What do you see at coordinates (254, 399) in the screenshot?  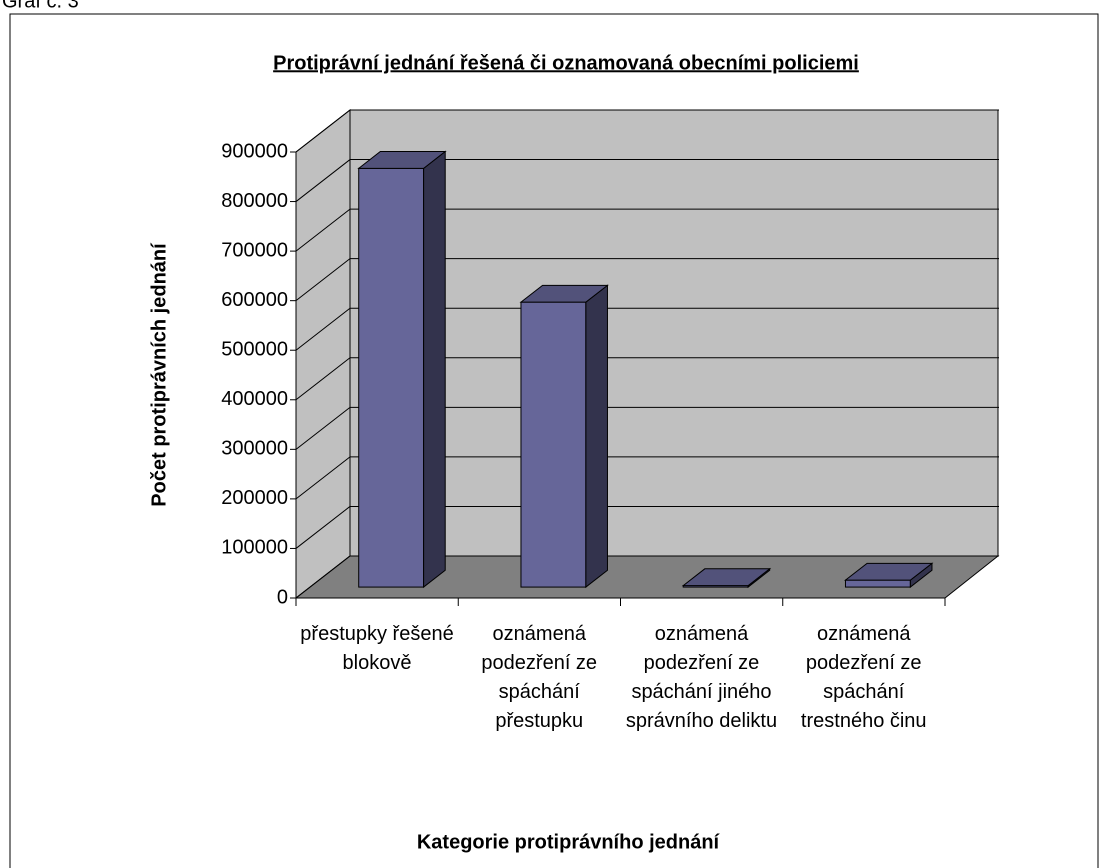 I see `y-tick-label: 400000` at bounding box center [254, 399].